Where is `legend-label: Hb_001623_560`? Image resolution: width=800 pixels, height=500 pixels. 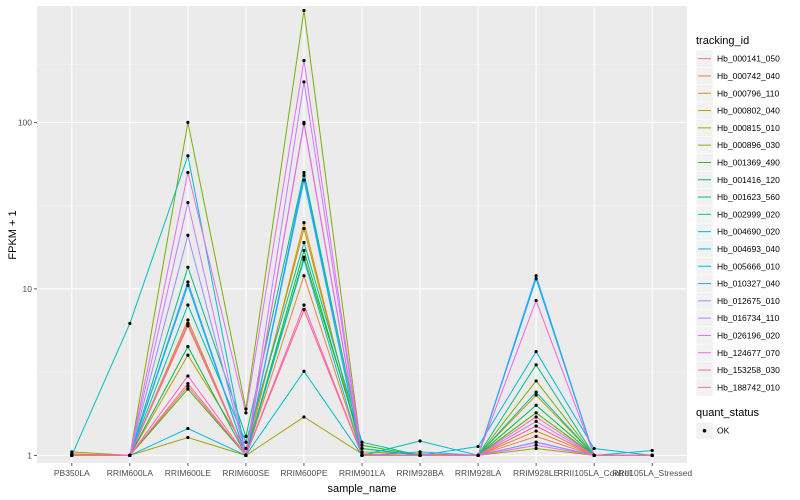
legend-label: Hb_001623_560 is located at coordinates (748, 197).